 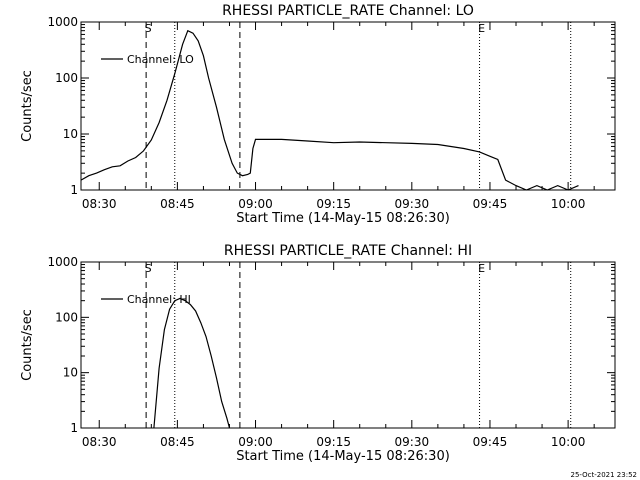 I want to click on legend-label: Channel: HI, so click(x=159, y=299).